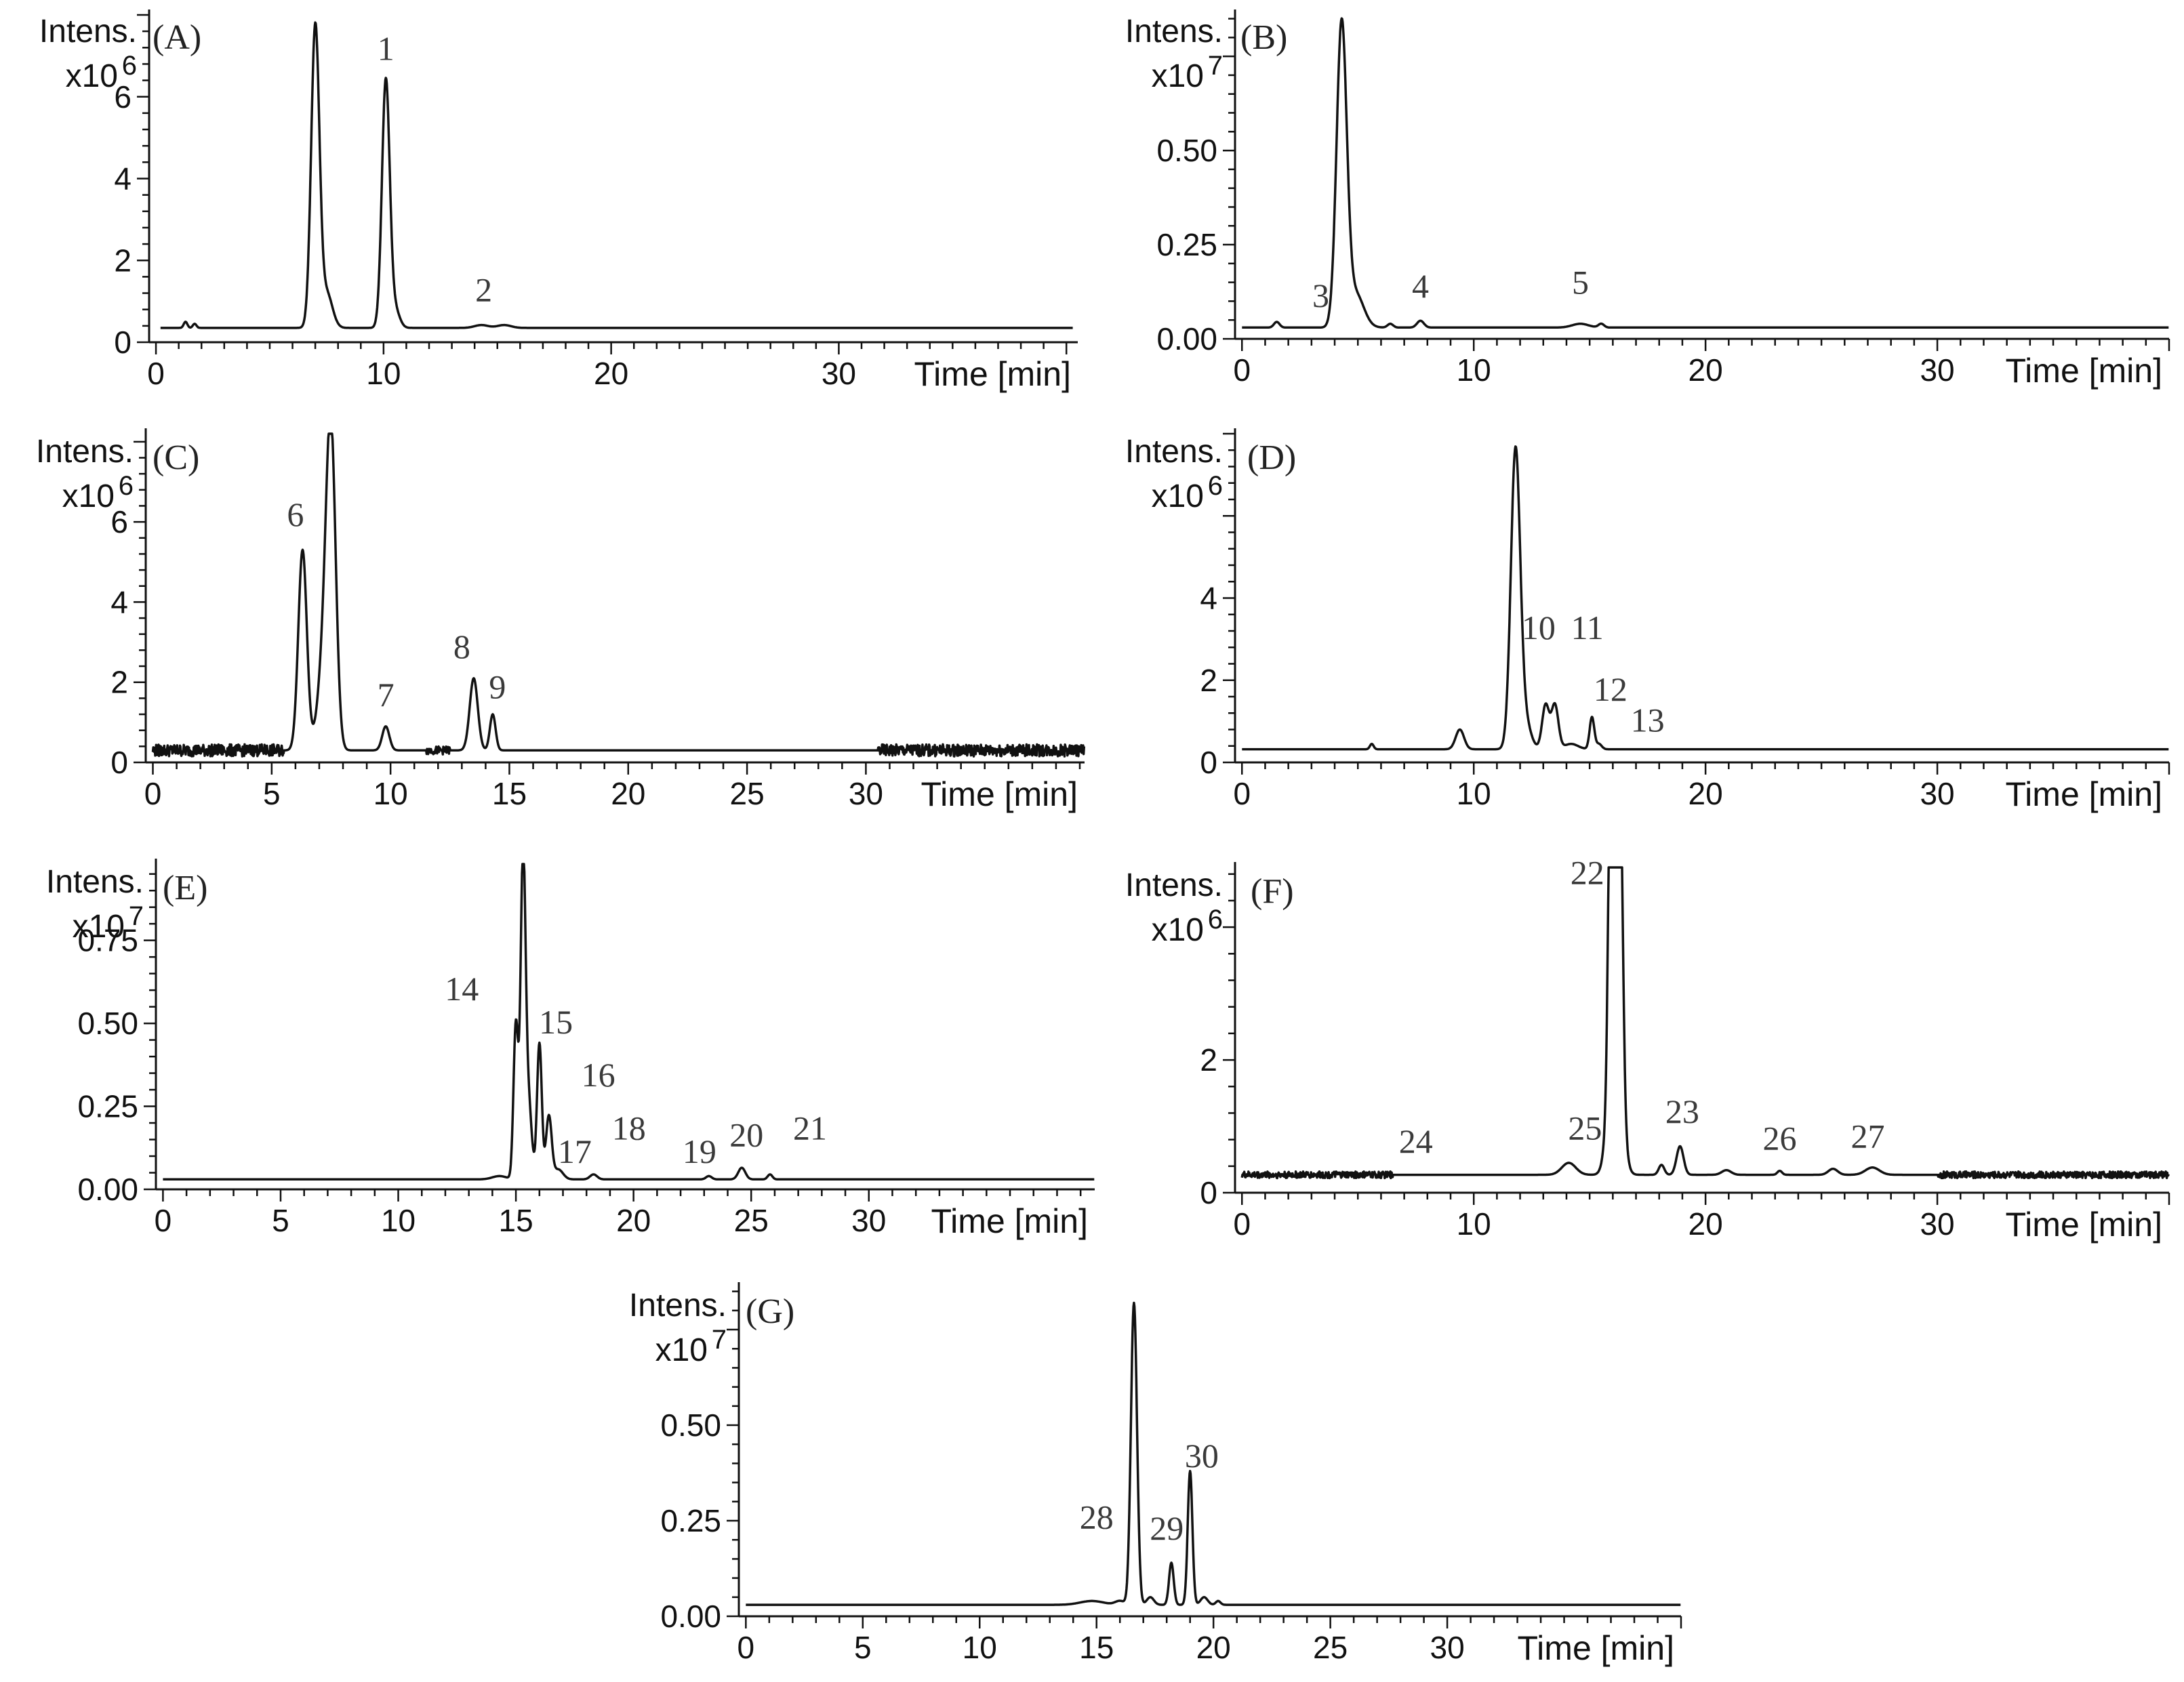 Image resolution: width=2184 pixels, height=1682 pixels. Describe the element at coordinates (770, 1312) in the screenshot. I see `panel-label: (G)` at that location.